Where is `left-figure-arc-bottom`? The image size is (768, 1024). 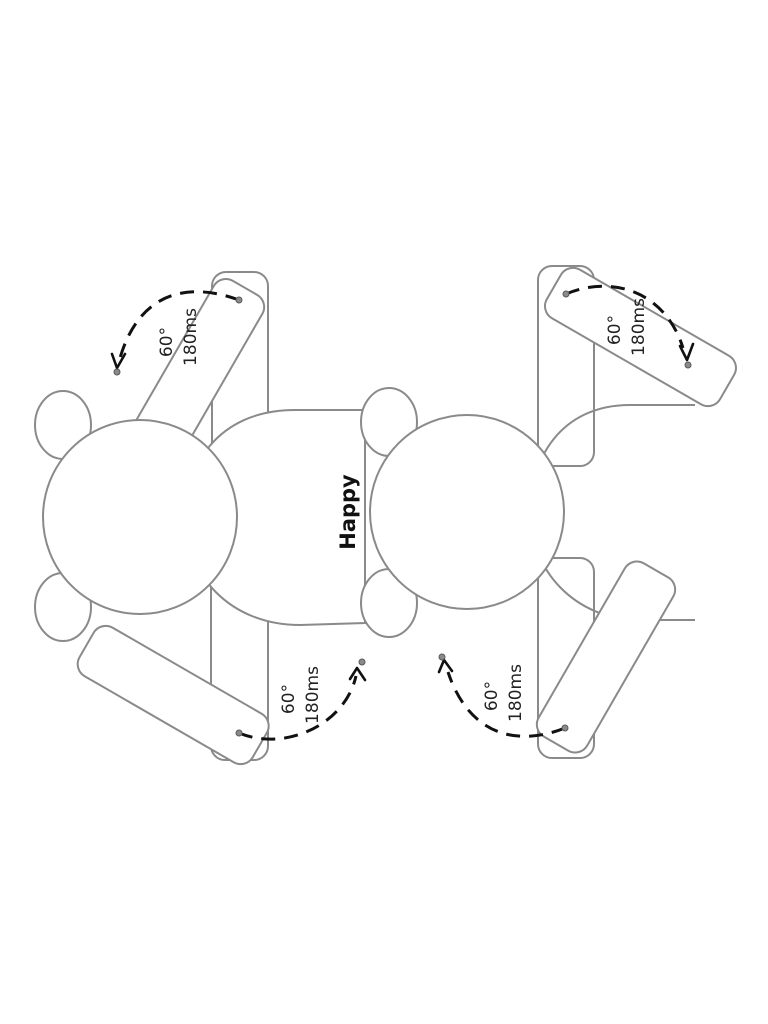 left-figure-arc-bottom is located at coordinates (298, 708).